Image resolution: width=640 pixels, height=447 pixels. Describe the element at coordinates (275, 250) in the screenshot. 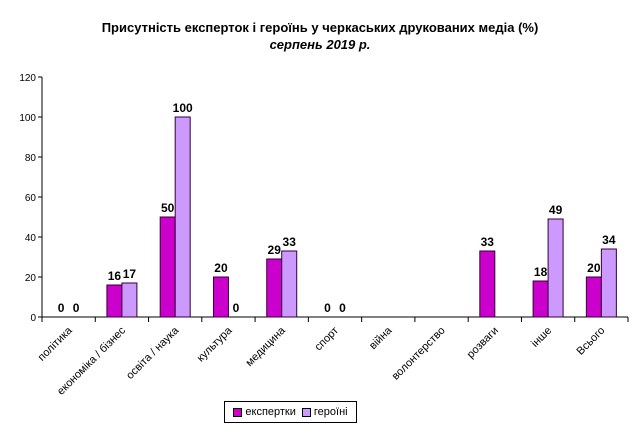

I see `data-label: 29` at that location.